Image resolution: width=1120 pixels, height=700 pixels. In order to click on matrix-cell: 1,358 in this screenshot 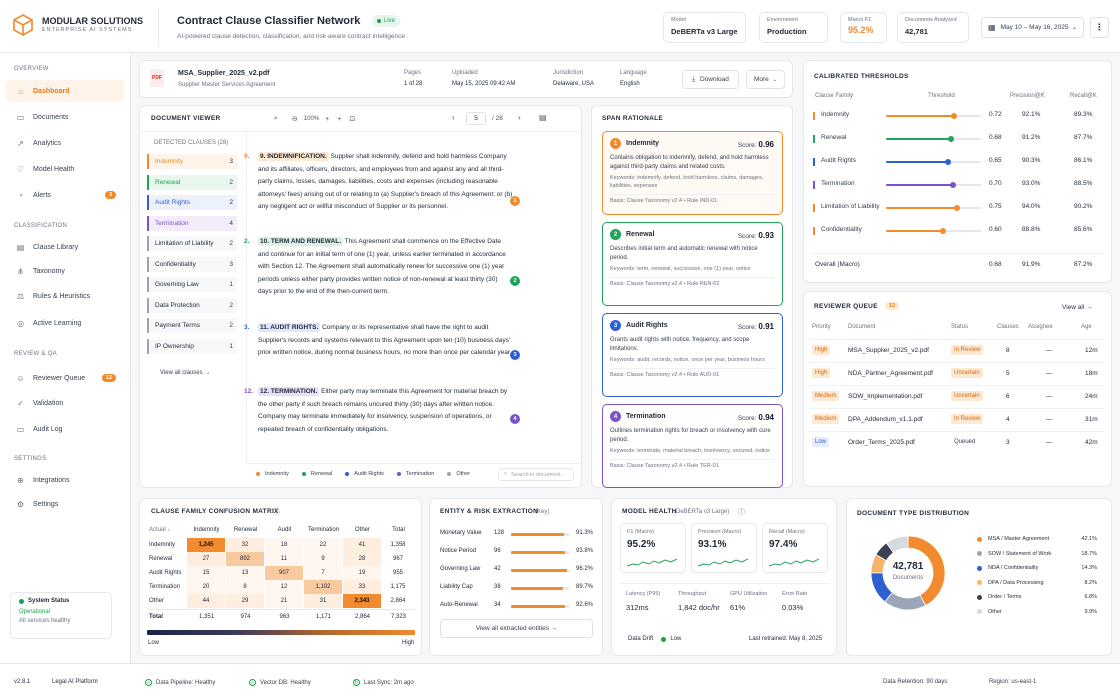, I will do `click(398, 545)`.